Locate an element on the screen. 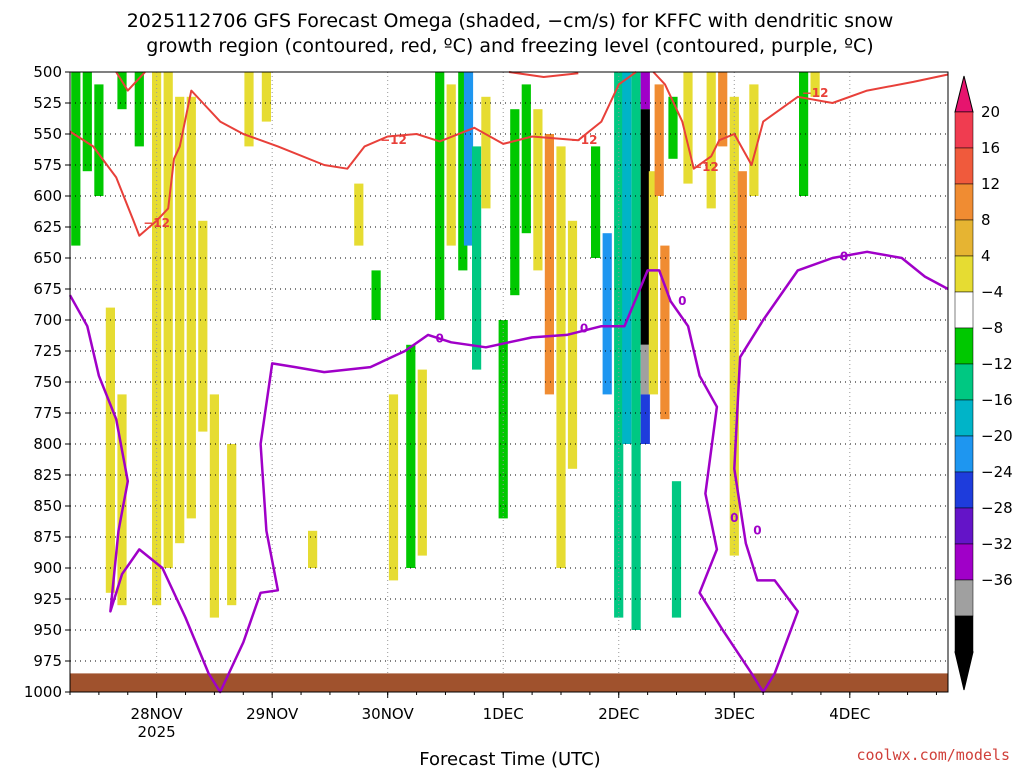  colorbar-label: −32 is located at coordinates (997, 544).